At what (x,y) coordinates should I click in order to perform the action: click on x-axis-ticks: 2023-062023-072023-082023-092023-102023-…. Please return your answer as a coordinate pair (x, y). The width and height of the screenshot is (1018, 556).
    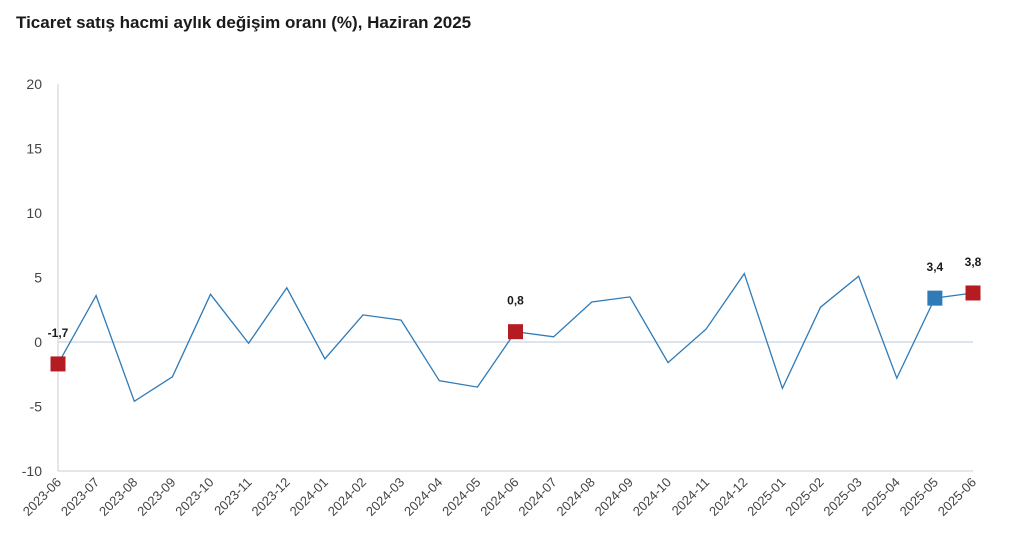
    Looking at the image, I should click on (499, 497).